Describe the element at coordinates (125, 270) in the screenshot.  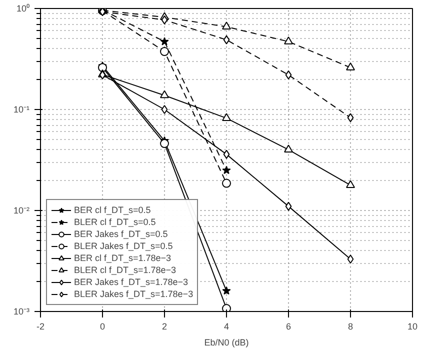
I see `legend-label: BLER cl f_DT_s=1.78e−3` at that location.